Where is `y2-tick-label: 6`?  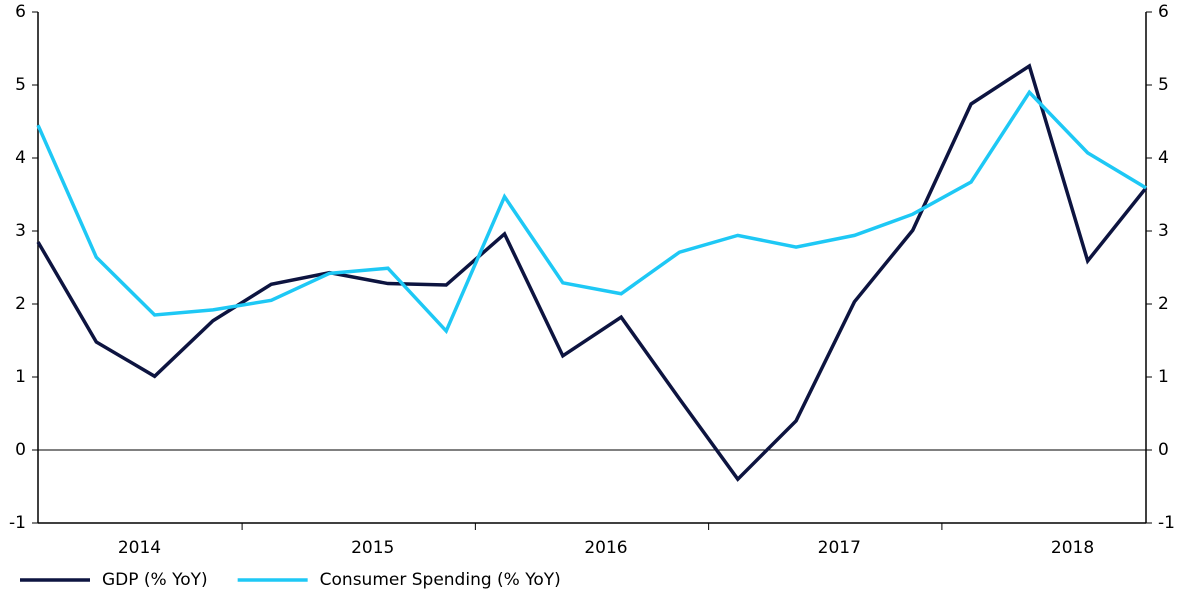
y2-tick-label: 6 is located at coordinates (1163, 12).